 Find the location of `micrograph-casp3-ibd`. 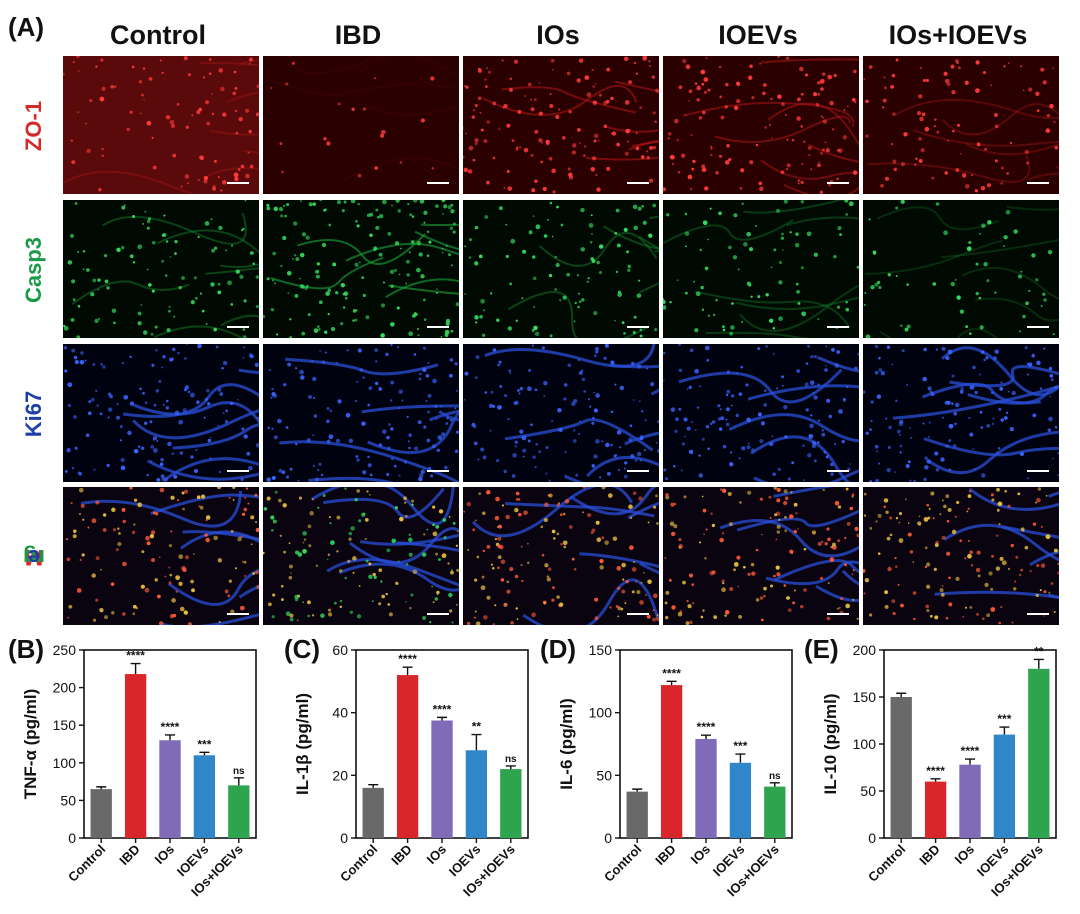

micrograph-casp3-ibd is located at coordinates (361, 269).